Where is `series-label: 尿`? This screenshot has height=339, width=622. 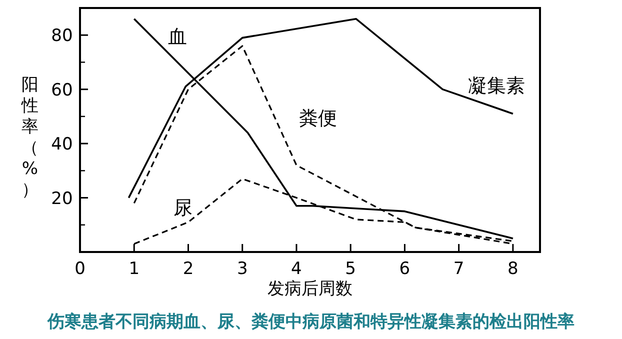 series-label: 尿 is located at coordinates (182, 208).